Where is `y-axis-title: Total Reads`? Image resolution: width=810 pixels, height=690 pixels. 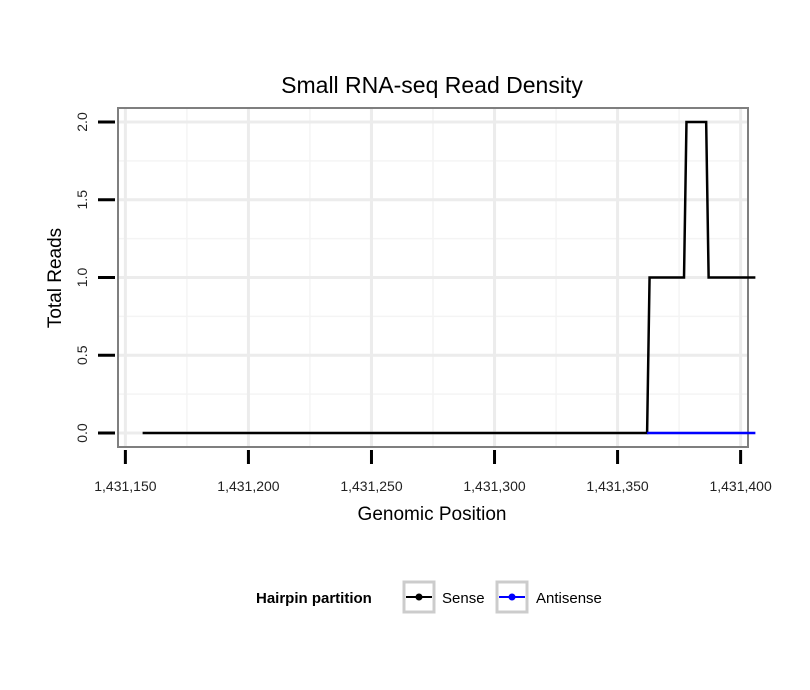
y-axis-title: Total Reads is located at coordinates (55, 278).